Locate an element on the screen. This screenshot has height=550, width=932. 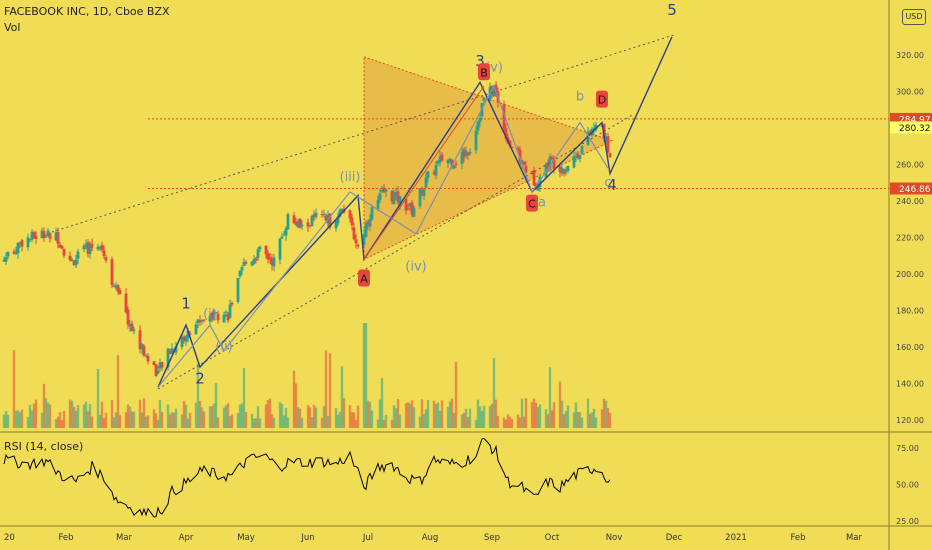
rsi-tick-1: 50.00 is located at coordinates (907, 485).